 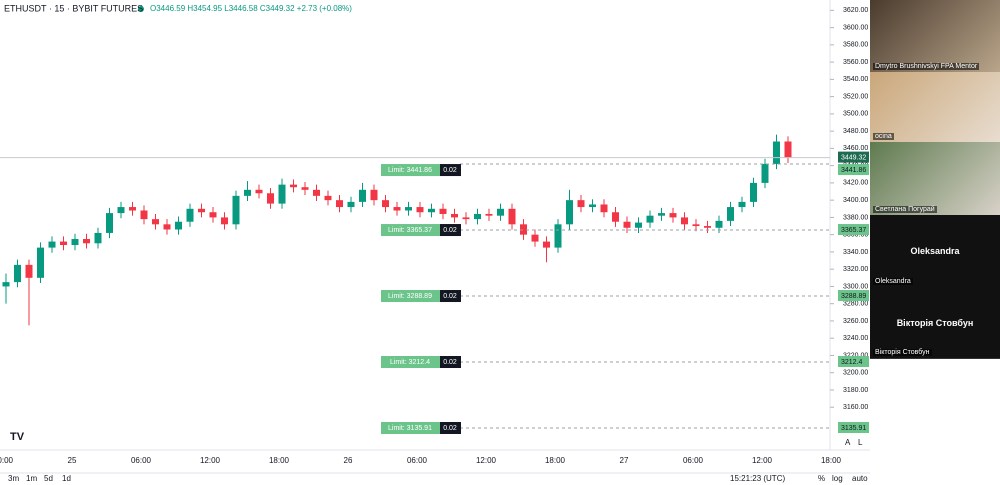 I want to click on video-tile: Dmytro Brushnivskyi FPA Mentor, so click(x=935, y=36).